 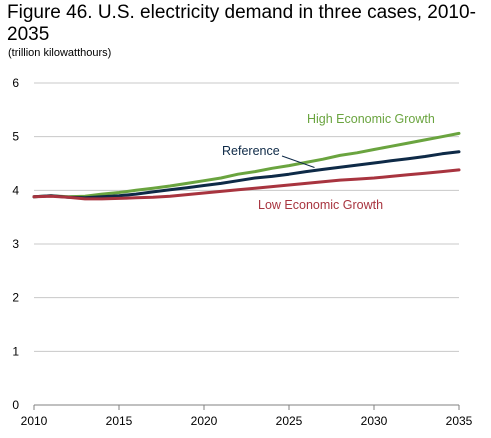 I want to click on y-axis-units: (trillion kilowatthours), so click(x=60, y=53).